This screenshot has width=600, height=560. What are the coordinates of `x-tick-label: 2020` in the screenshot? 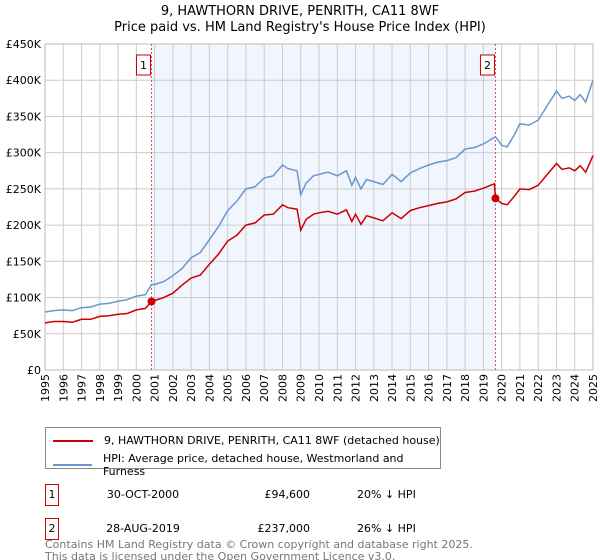 It's located at (502, 388).